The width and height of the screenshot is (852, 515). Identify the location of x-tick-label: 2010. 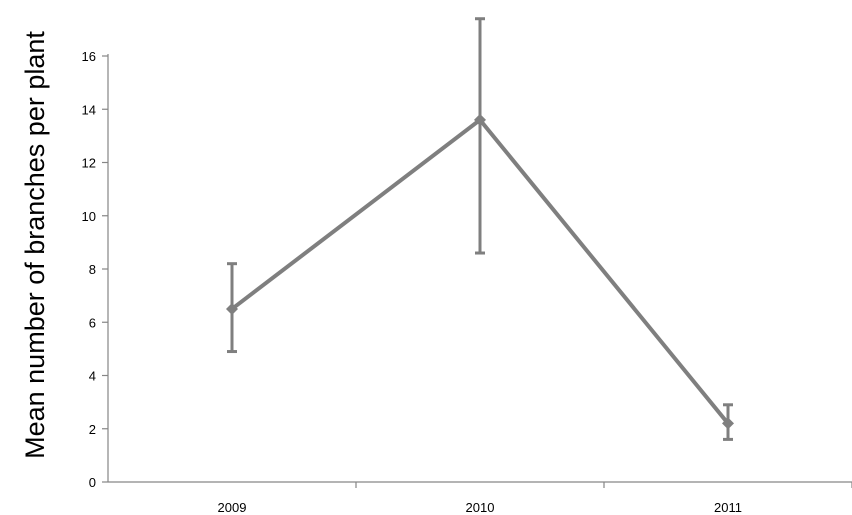
(480, 507).